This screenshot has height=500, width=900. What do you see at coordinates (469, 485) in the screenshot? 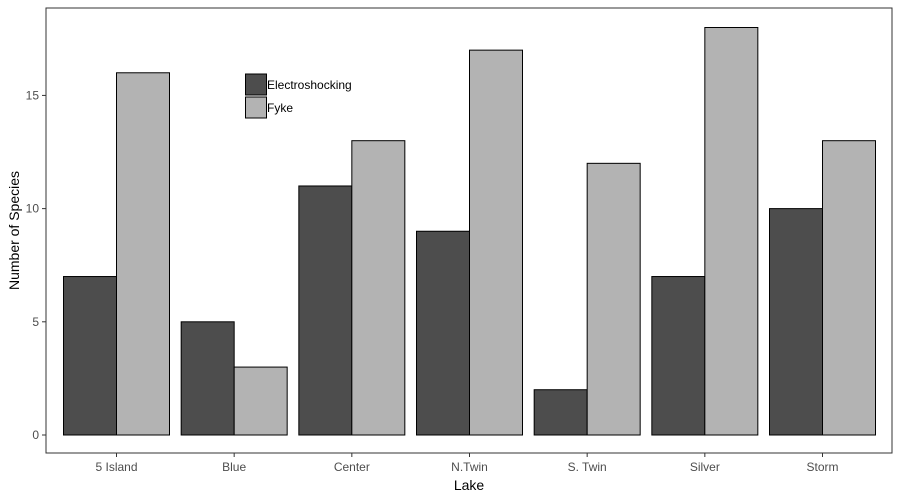
I see `x-axis-title: Lake` at bounding box center [469, 485].